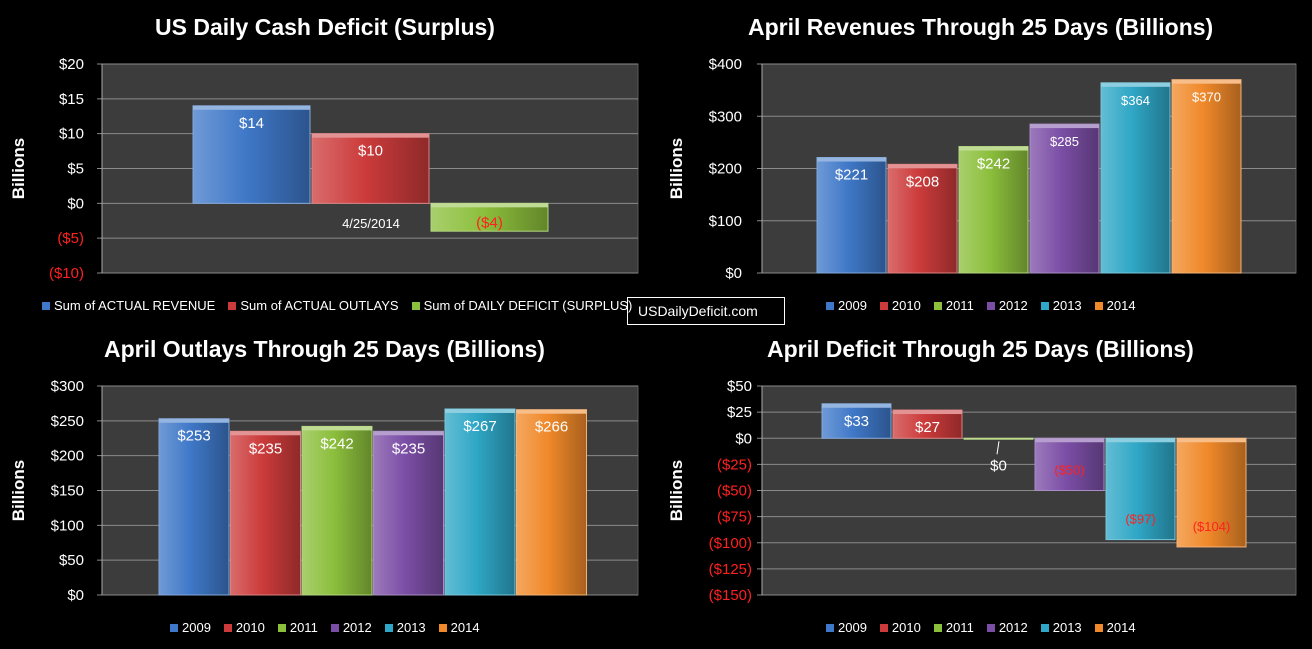  I want to click on legend-deficit: 2009 2010 2011 2012 2013 2014, so click(987, 627).